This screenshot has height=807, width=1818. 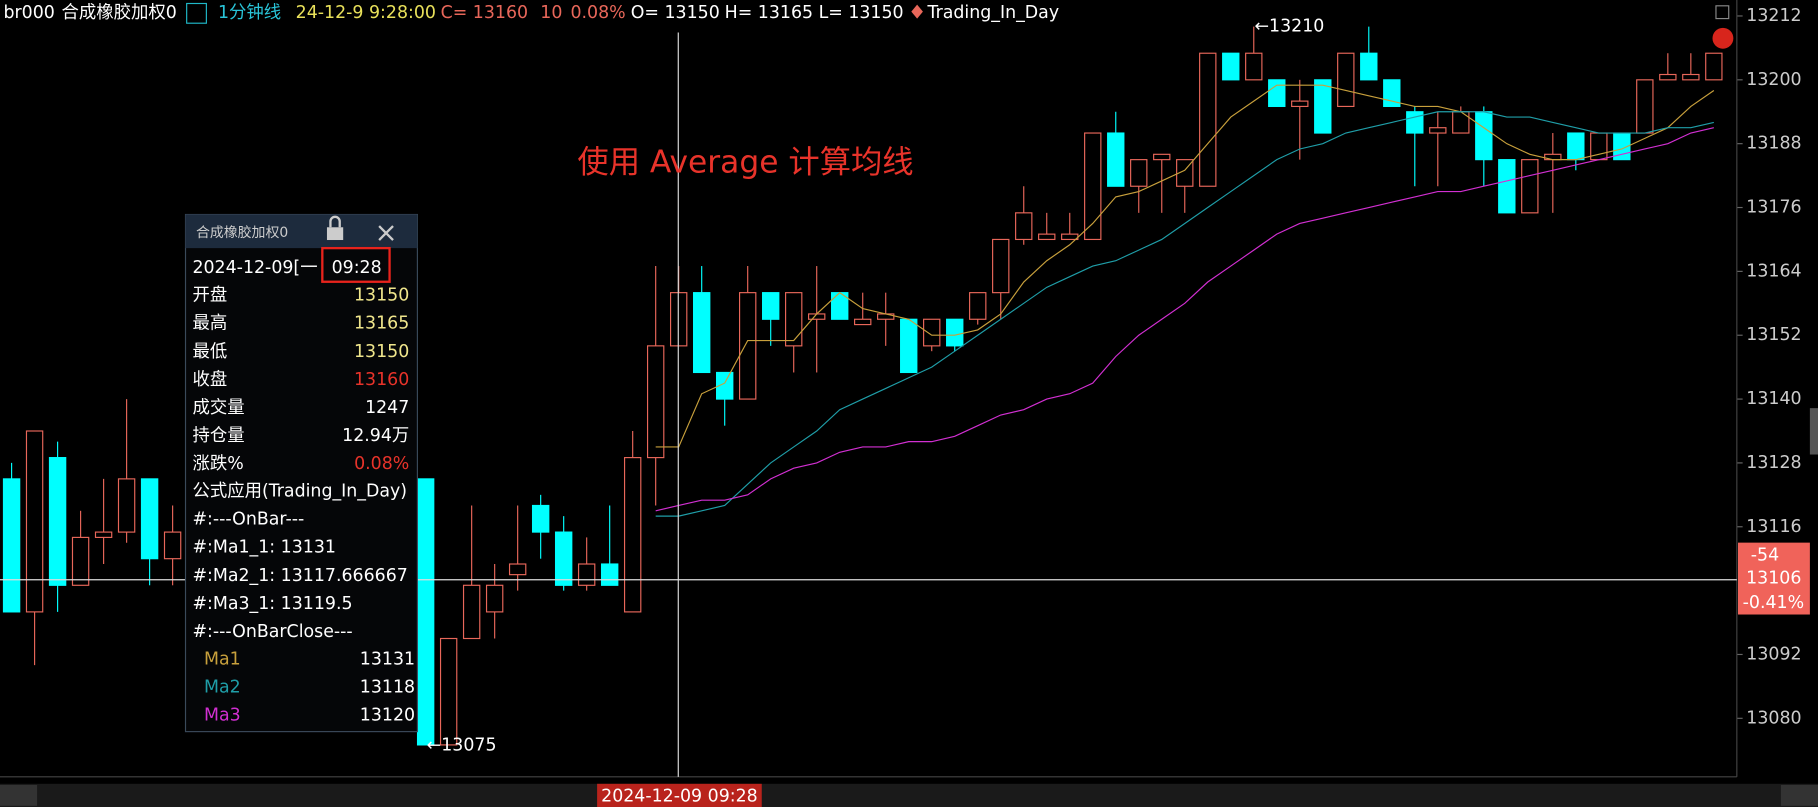 I want to click on row-label: 成交量, so click(x=218, y=408).